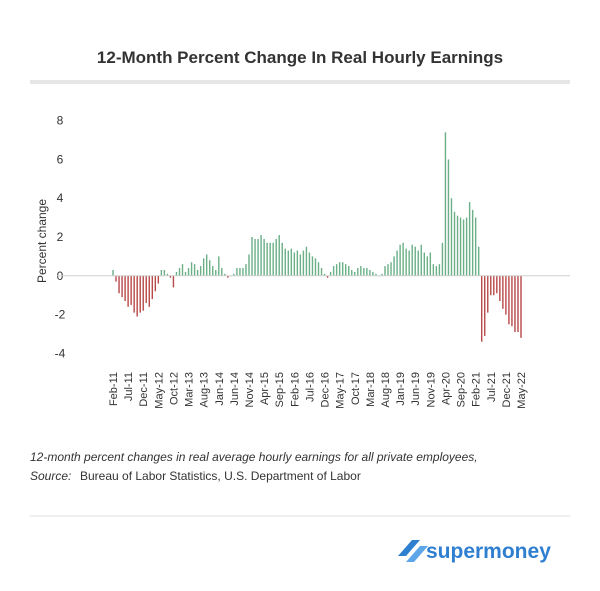  What do you see at coordinates (205, 389) in the screenshot?
I see `x-tick-label: Aug-13` at bounding box center [205, 389].